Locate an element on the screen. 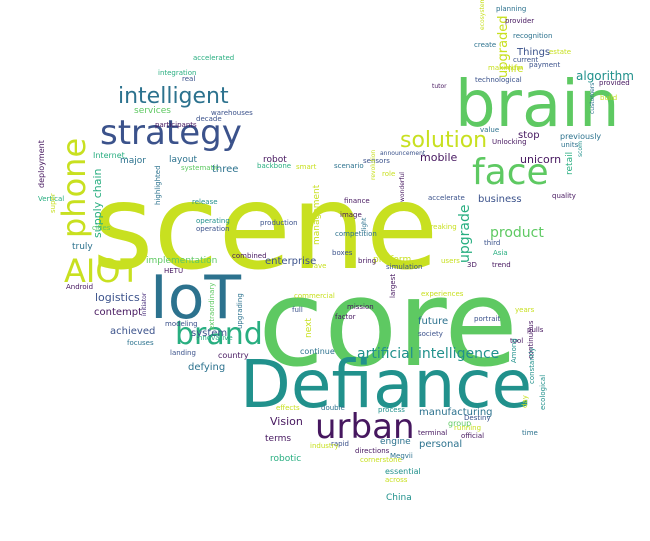 The width and height of the screenshot is (650, 541). word-customers: customers is located at coordinates (592, 98).